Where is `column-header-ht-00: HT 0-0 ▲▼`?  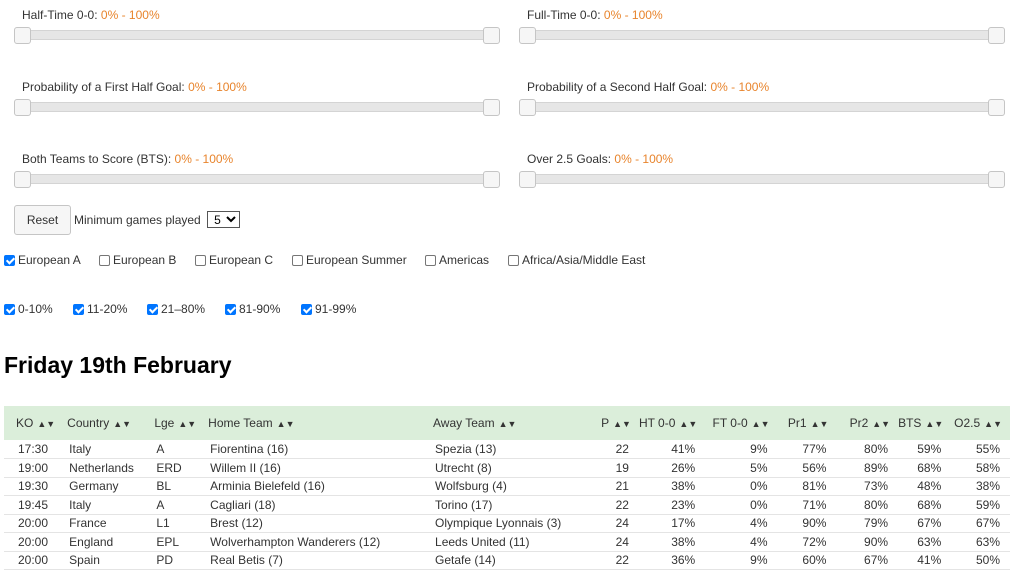 column-header-ht-00: HT 0-0 ▲▼ is located at coordinates (668, 423).